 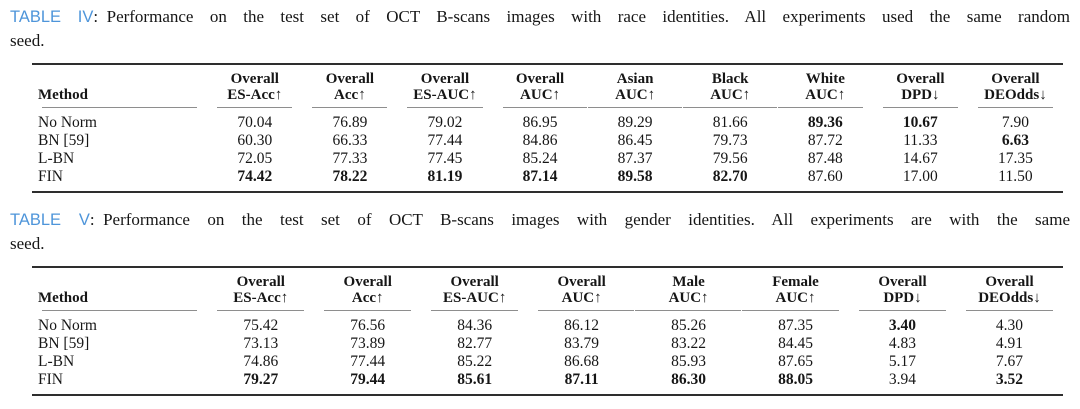 What do you see at coordinates (795, 325) in the screenshot?
I see `value-cell: 87.35` at bounding box center [795, 325].